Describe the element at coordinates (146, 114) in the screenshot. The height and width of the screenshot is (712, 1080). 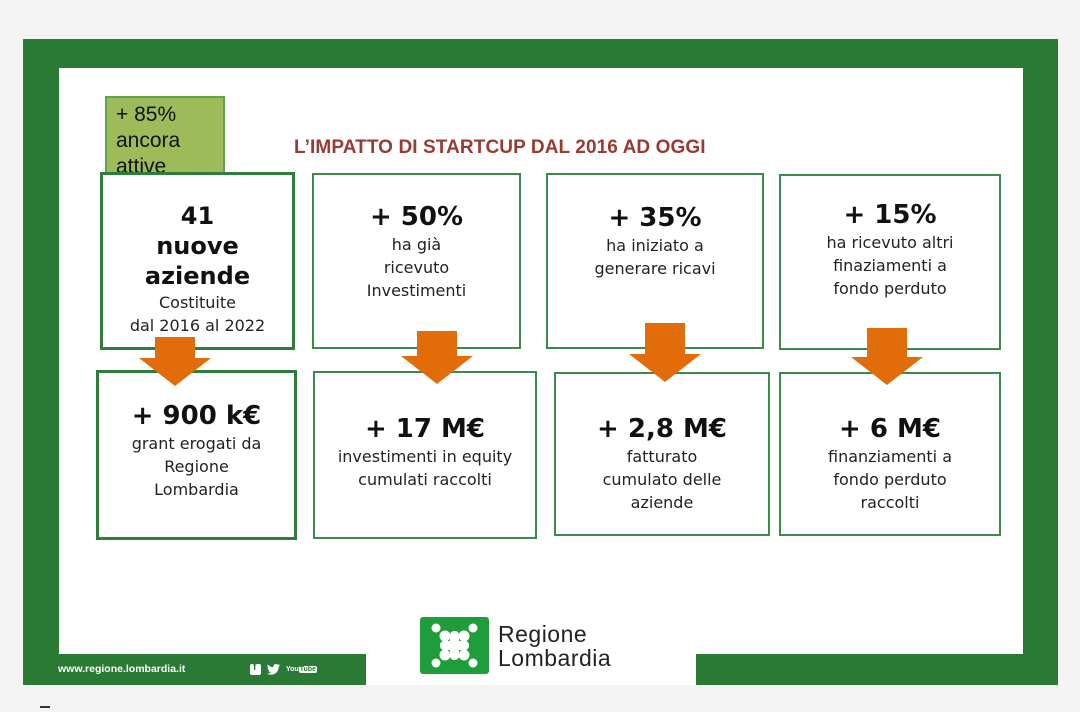
I see `badge-percent: + 85%` at that location.